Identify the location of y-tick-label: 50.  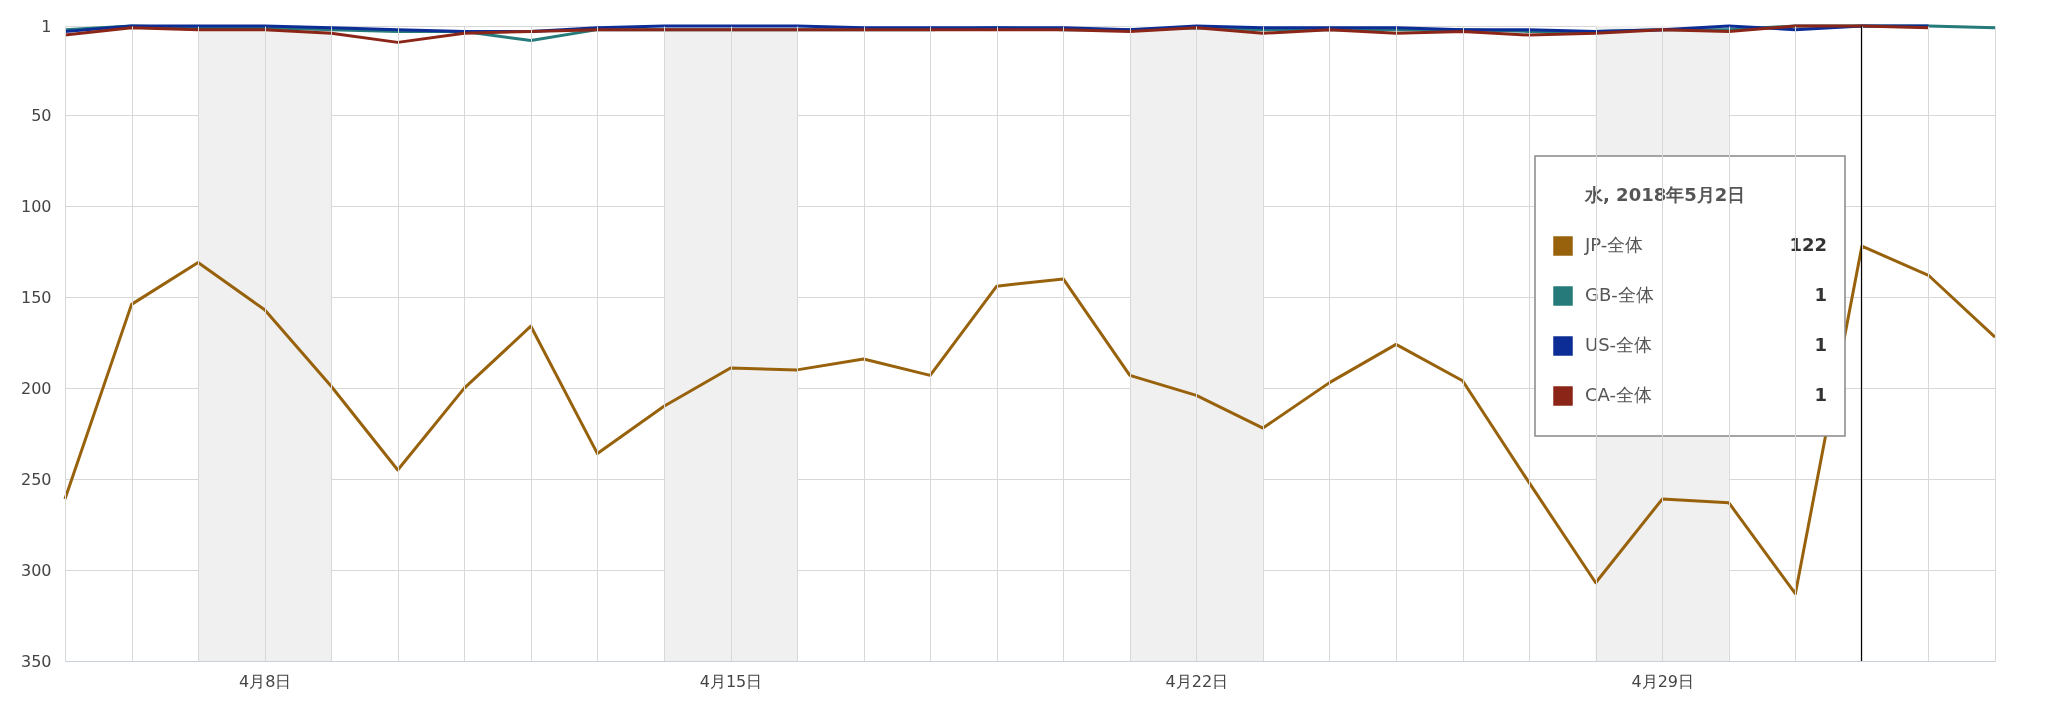
(41, 115).